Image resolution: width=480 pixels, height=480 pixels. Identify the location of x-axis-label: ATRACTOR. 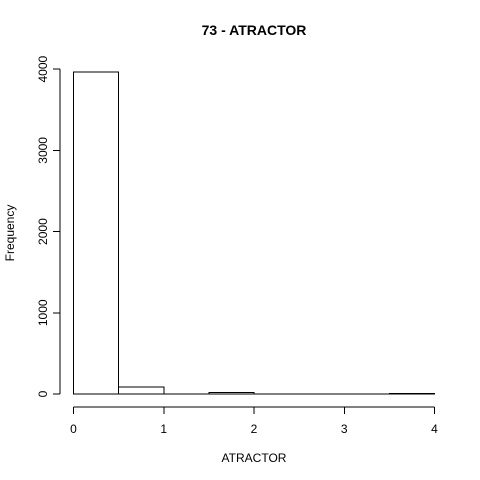
(254, 458).